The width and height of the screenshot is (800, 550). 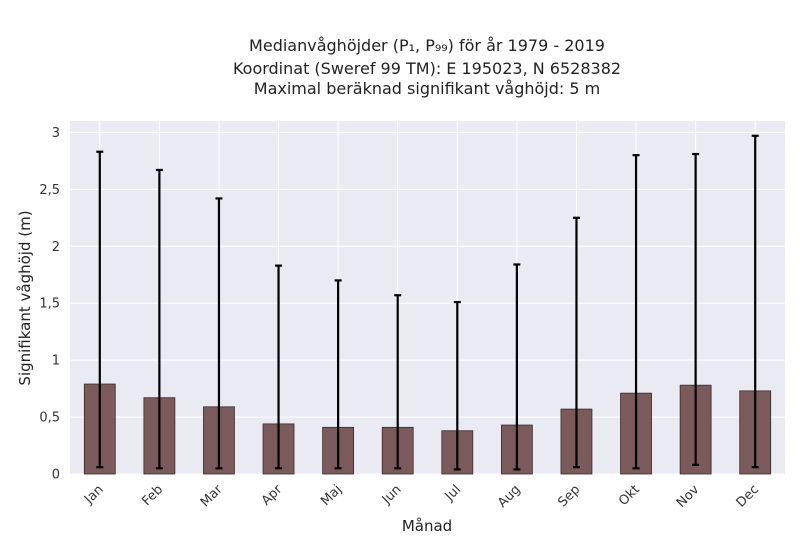 I want to click on y-tick-label: 1, so click(x=56, y=361).